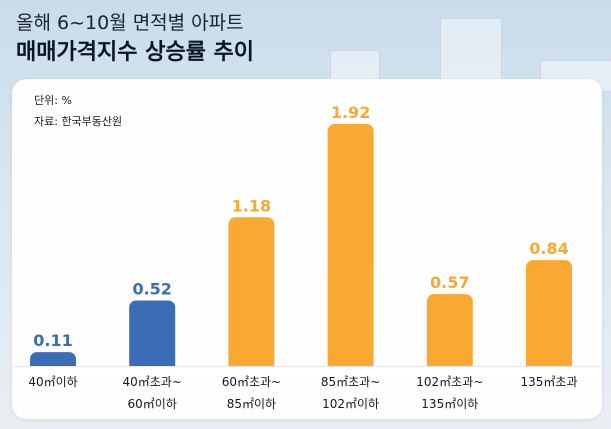  Describe the element at coordinates (52, 382) in the screenshot. I see `category-label: 40㎡이하` at that location.